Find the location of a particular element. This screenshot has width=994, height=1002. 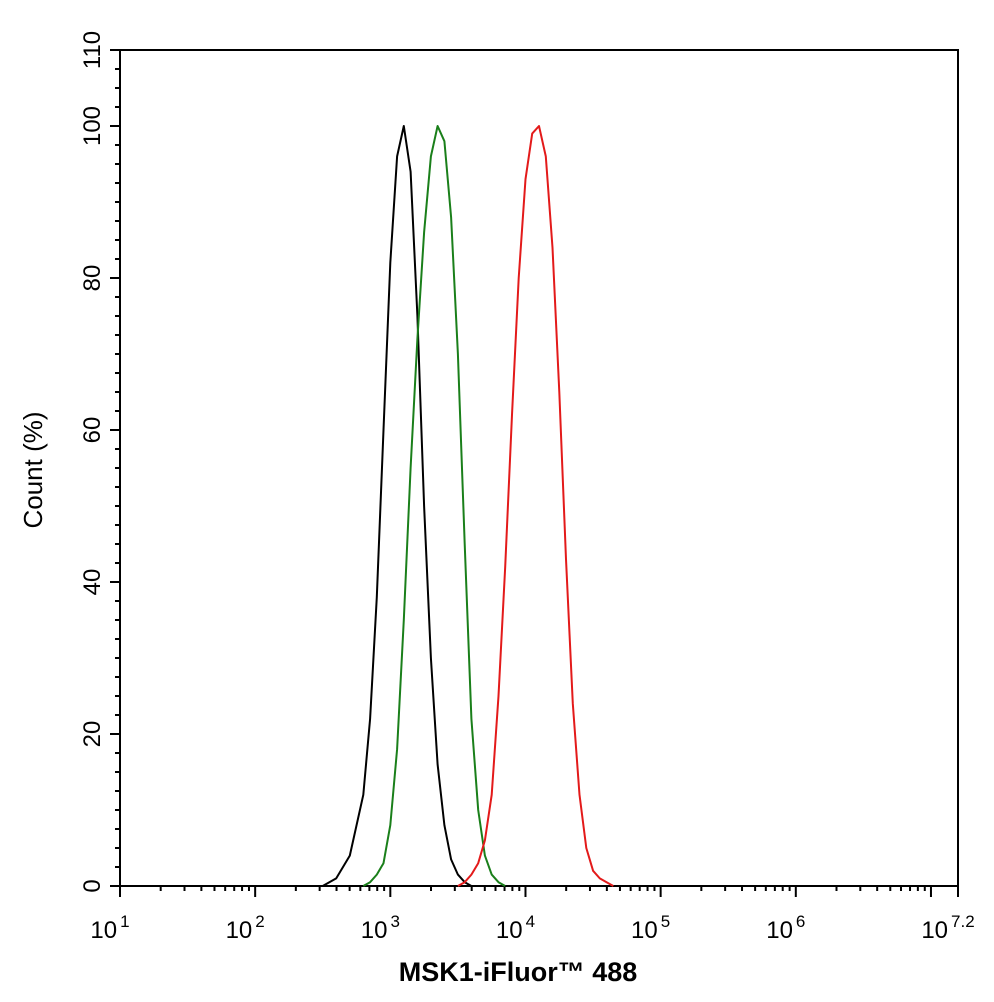

y-tick-label: 100 is located at coordinates (92, 126).